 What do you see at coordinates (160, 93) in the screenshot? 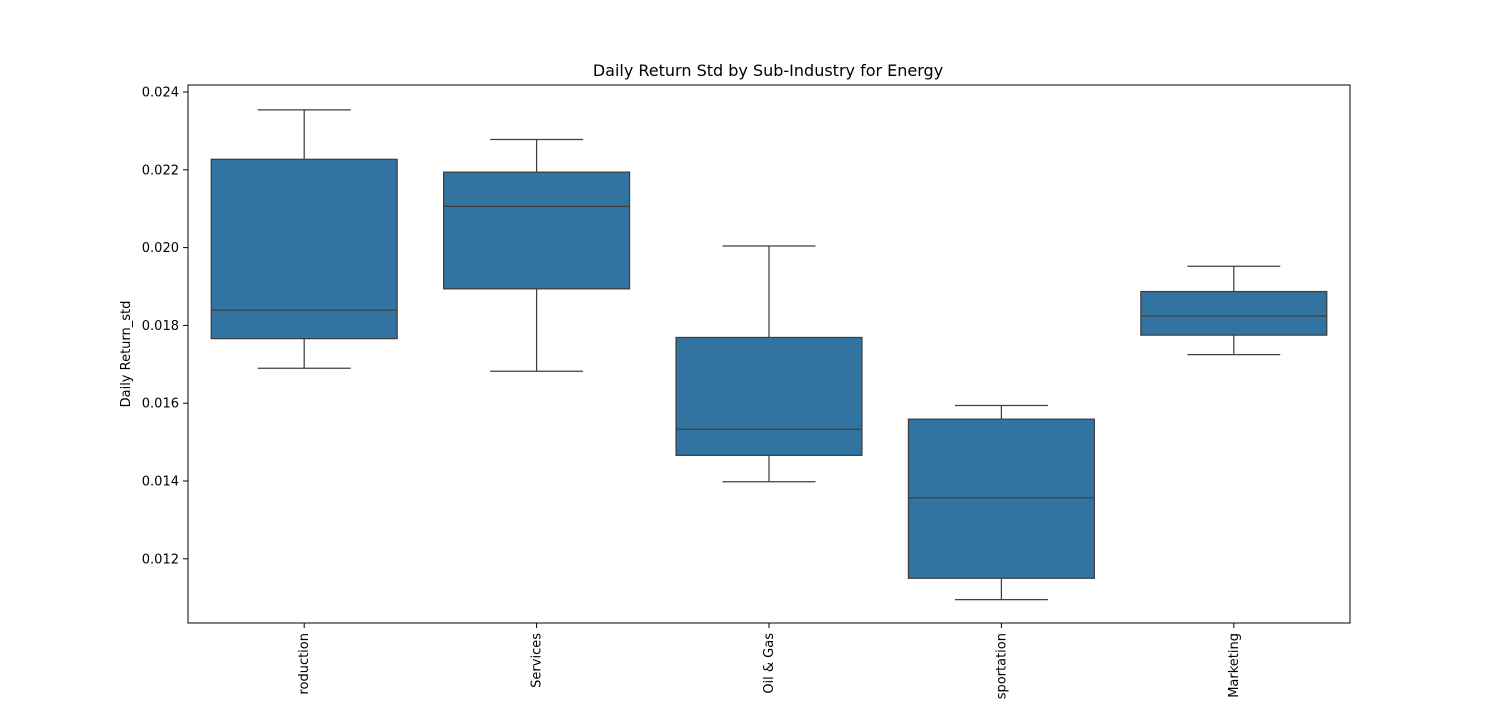
I see `y-tick-label: 0.024` at bounding box center [160, 93].